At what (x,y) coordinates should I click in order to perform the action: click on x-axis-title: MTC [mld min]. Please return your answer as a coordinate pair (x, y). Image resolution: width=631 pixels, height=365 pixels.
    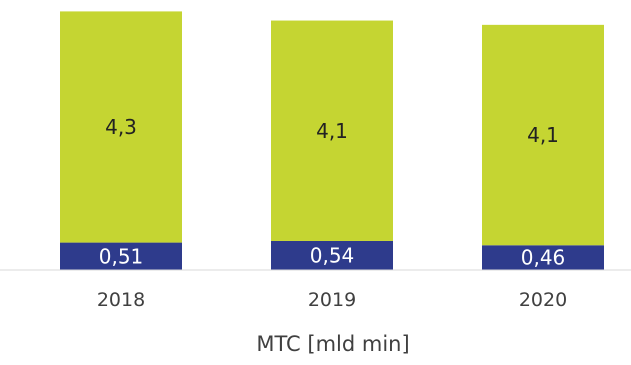
    Looking at the image, I should click on (332, 344).